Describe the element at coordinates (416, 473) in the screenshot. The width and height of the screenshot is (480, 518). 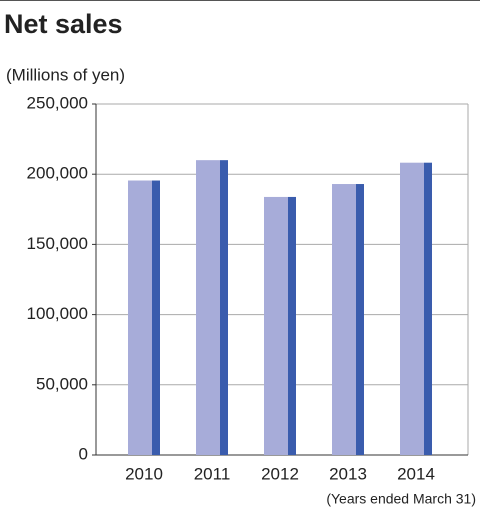
I see `x-tick-label: 2014` at that location.